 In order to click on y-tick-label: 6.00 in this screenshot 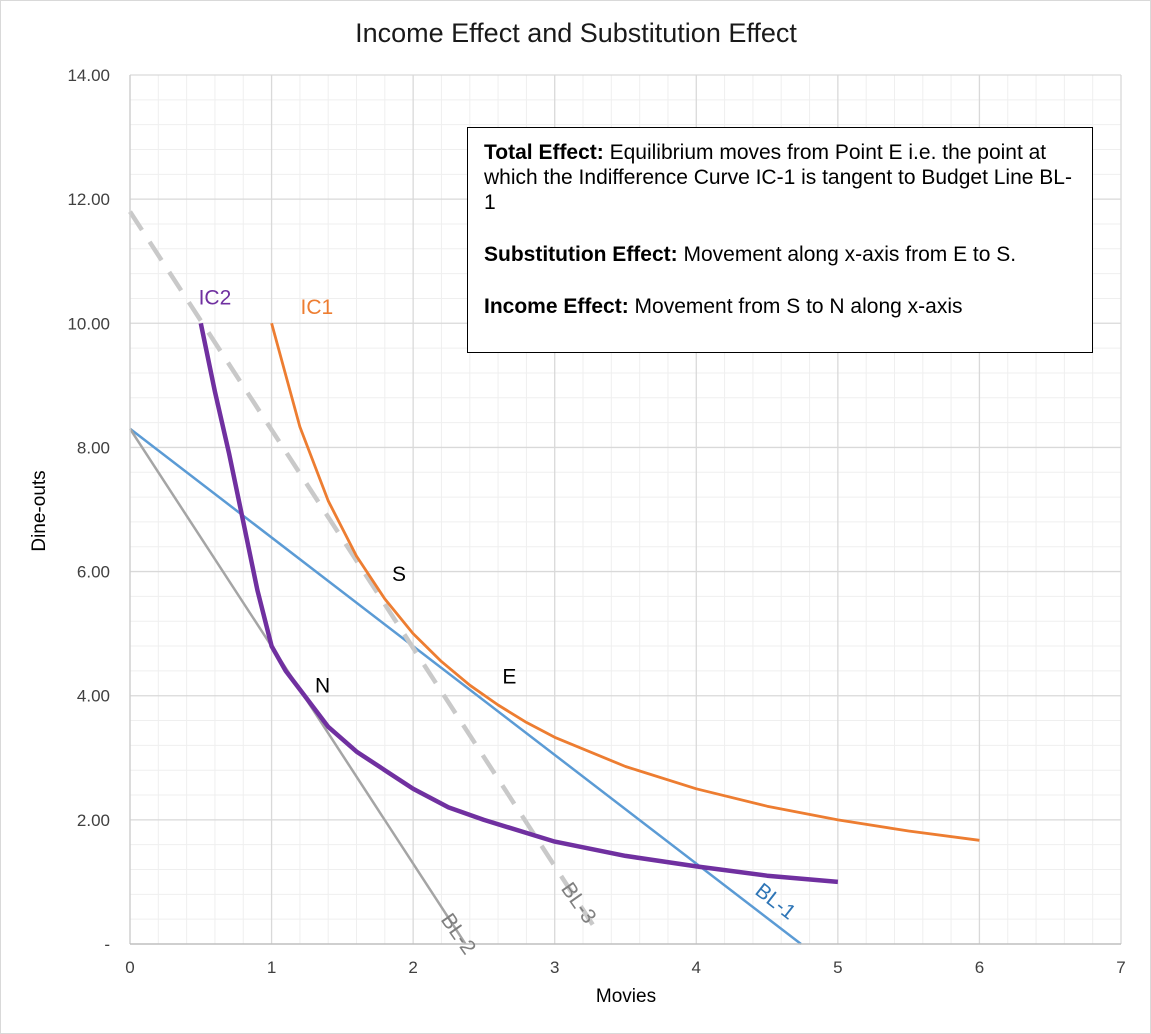, I will do `click(93, 572)`.